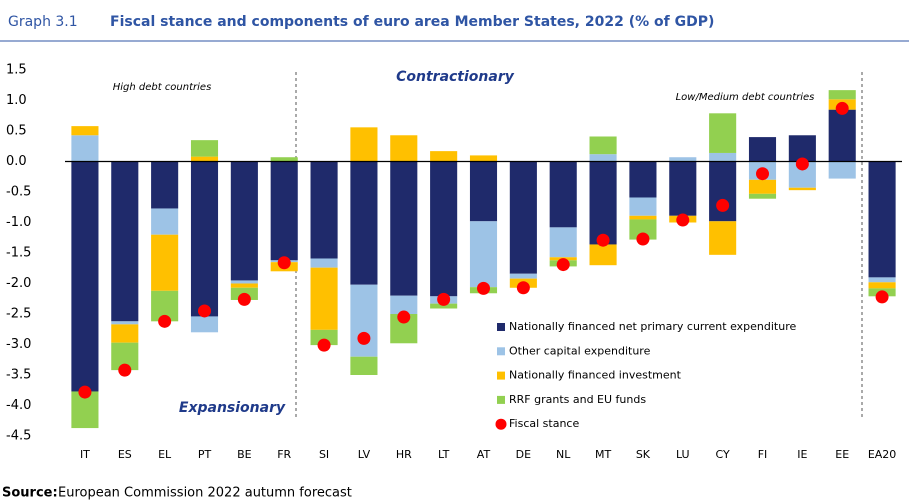 The height and width of the screenshot is (504, 909). I want to click on legend-label: Nationally financed investment, so click(595, 375).